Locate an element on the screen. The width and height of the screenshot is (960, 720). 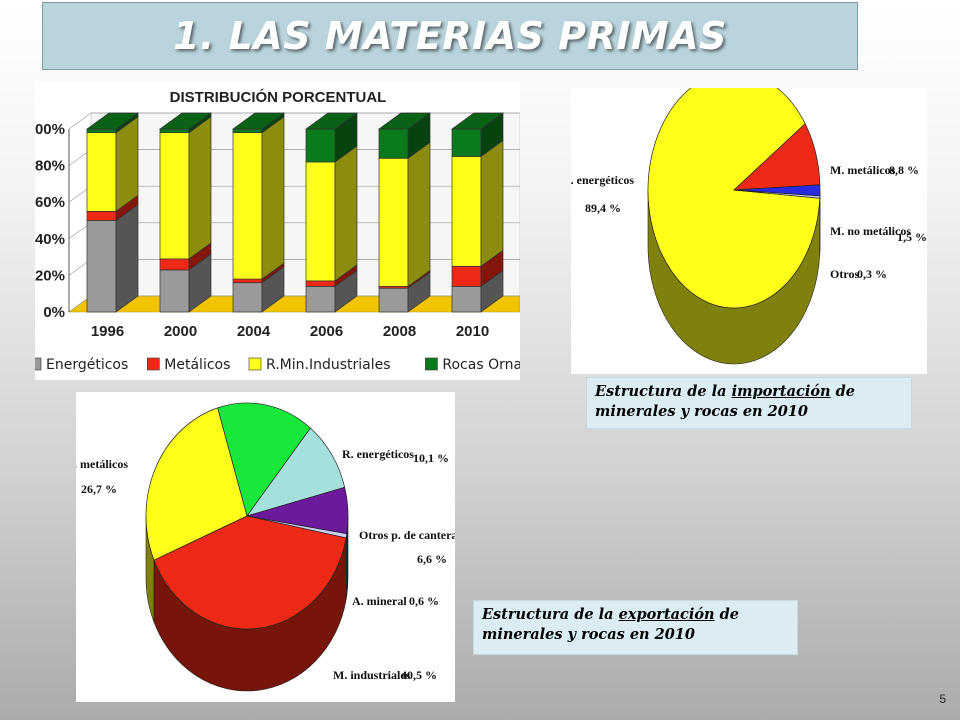
bar-group-2004 is located at coordinates (258, 212).